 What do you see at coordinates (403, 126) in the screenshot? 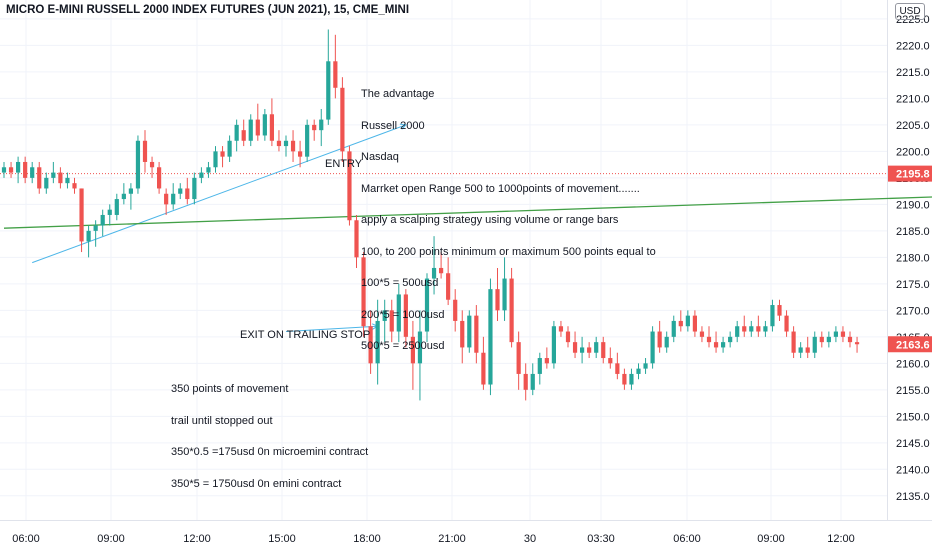
I see `ascending-trendline-arrowhead` at bounding box center [403, 126].